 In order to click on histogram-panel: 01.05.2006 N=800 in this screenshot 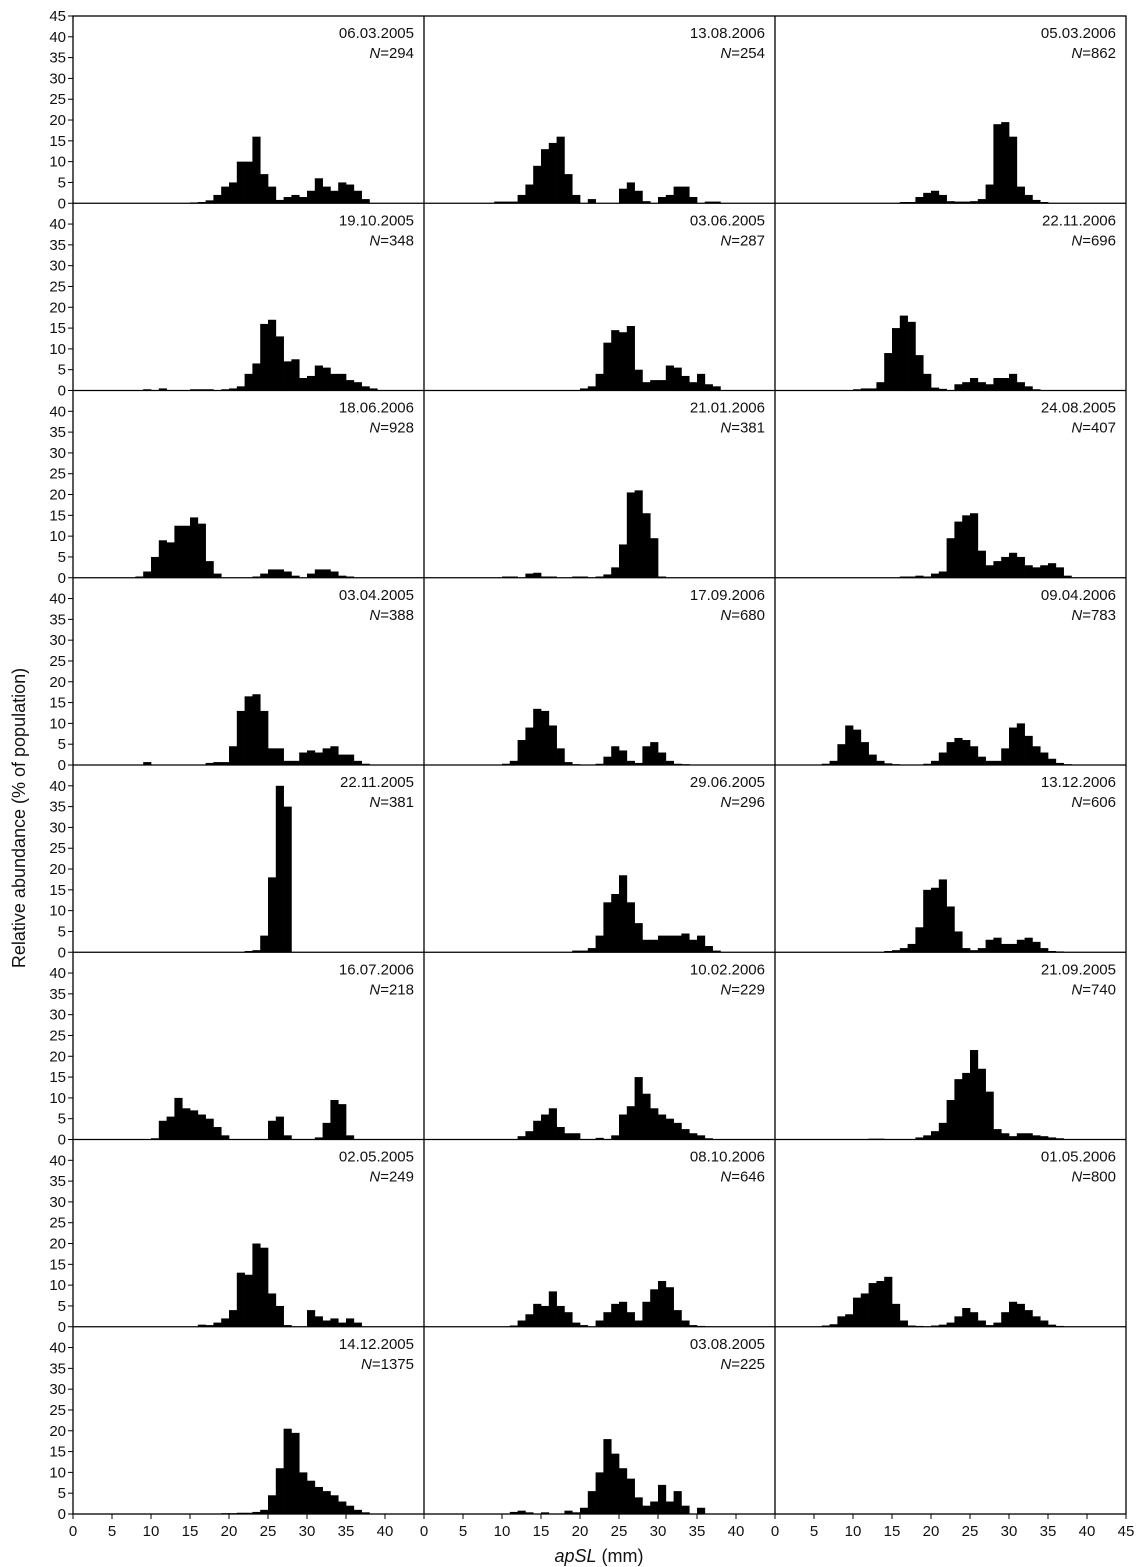, I will do `click(968, 1238)`.